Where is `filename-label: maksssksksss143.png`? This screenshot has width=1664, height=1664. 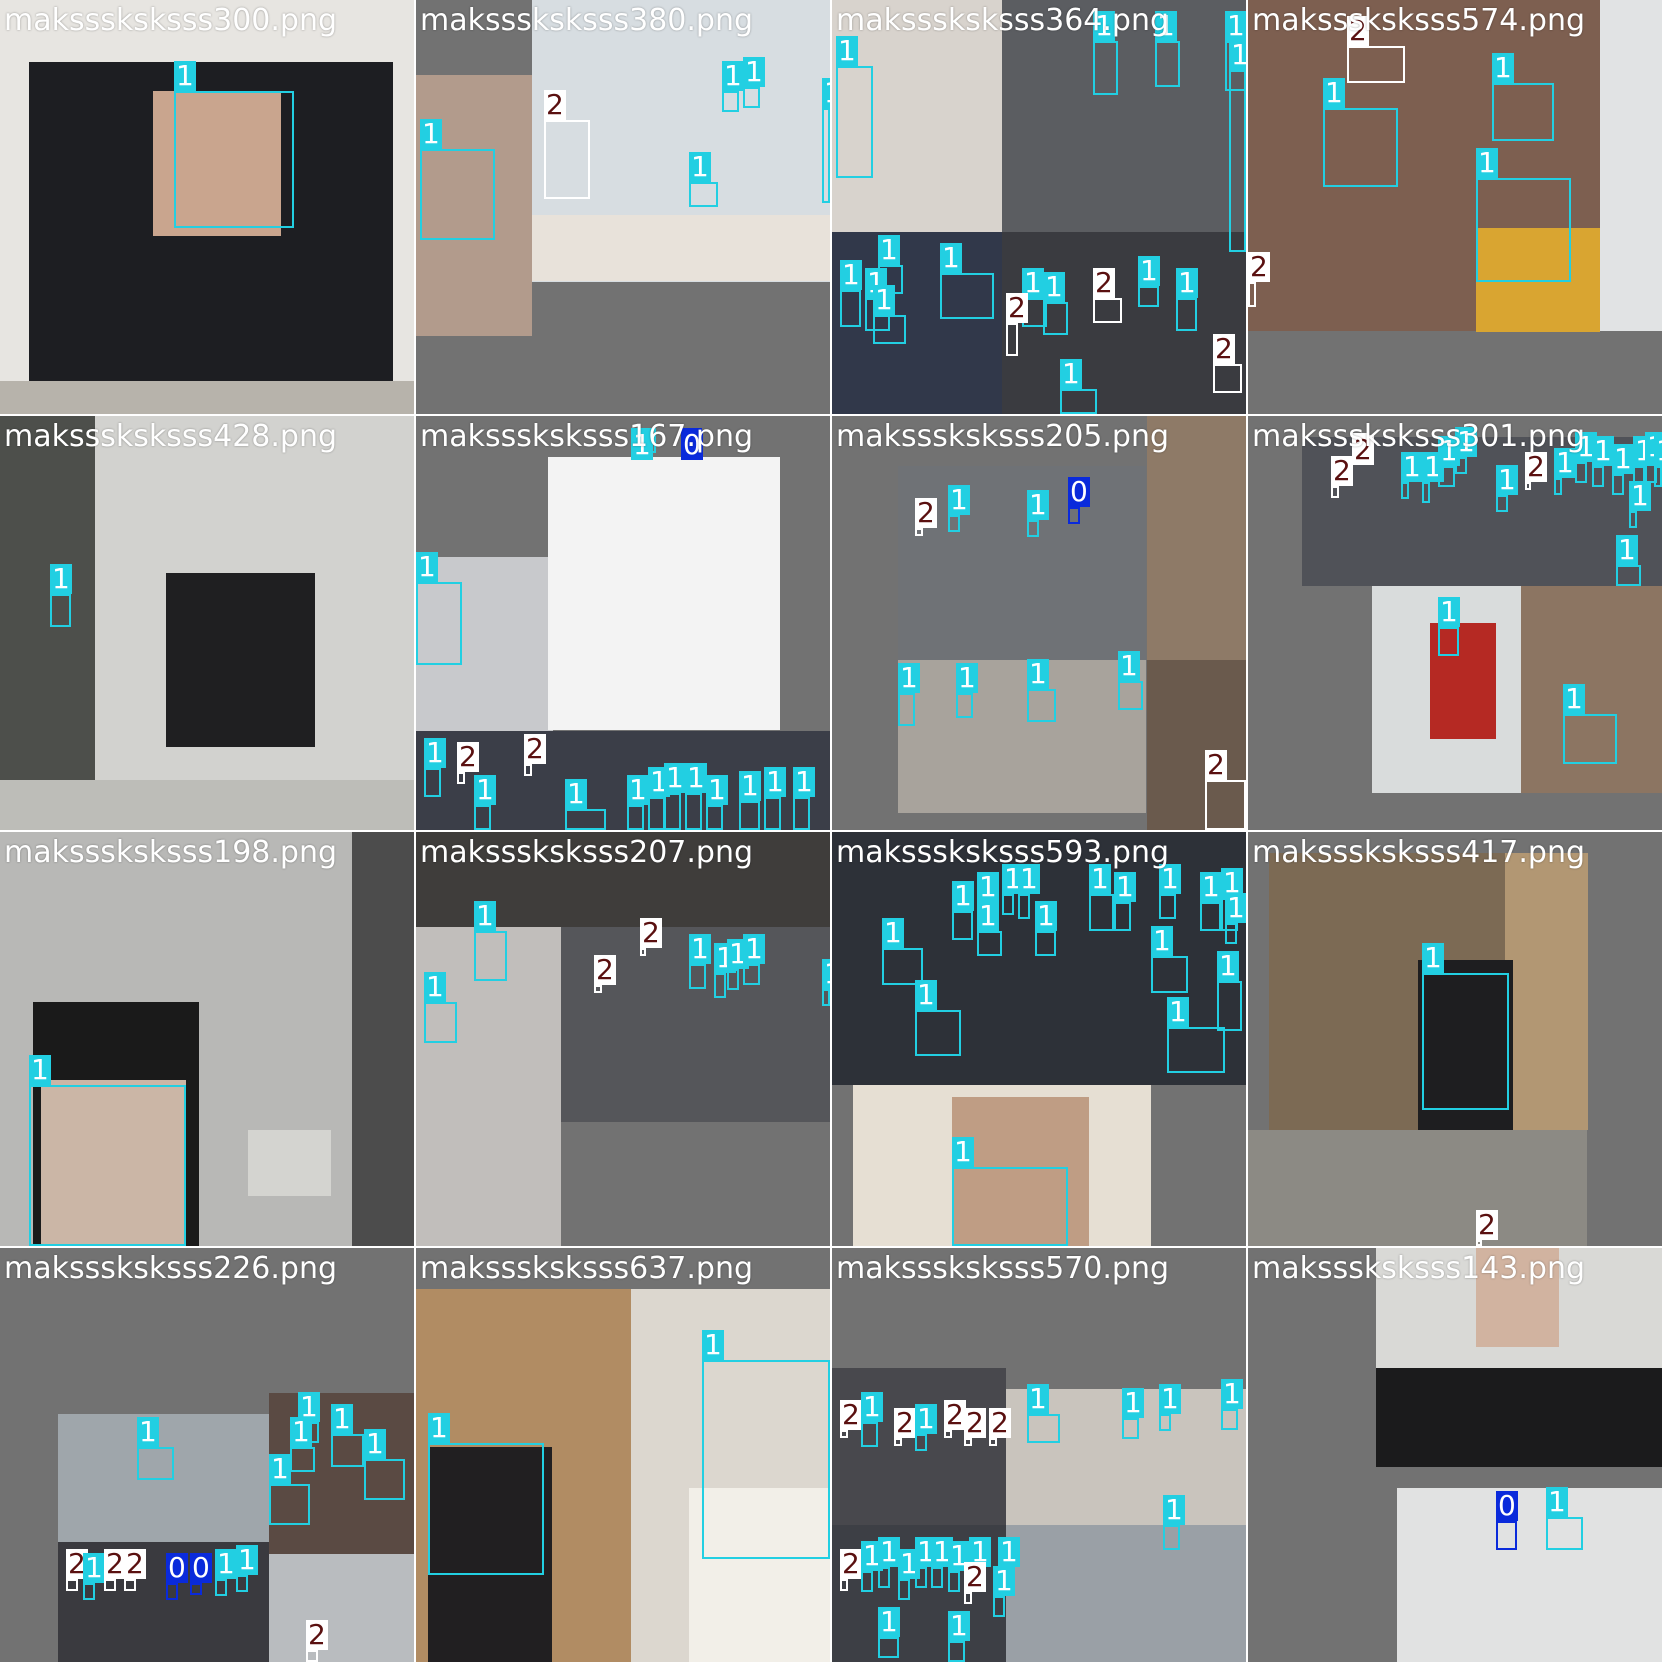 filename-label: maksssksksss143.png is located at coordinates (1419, 1268).